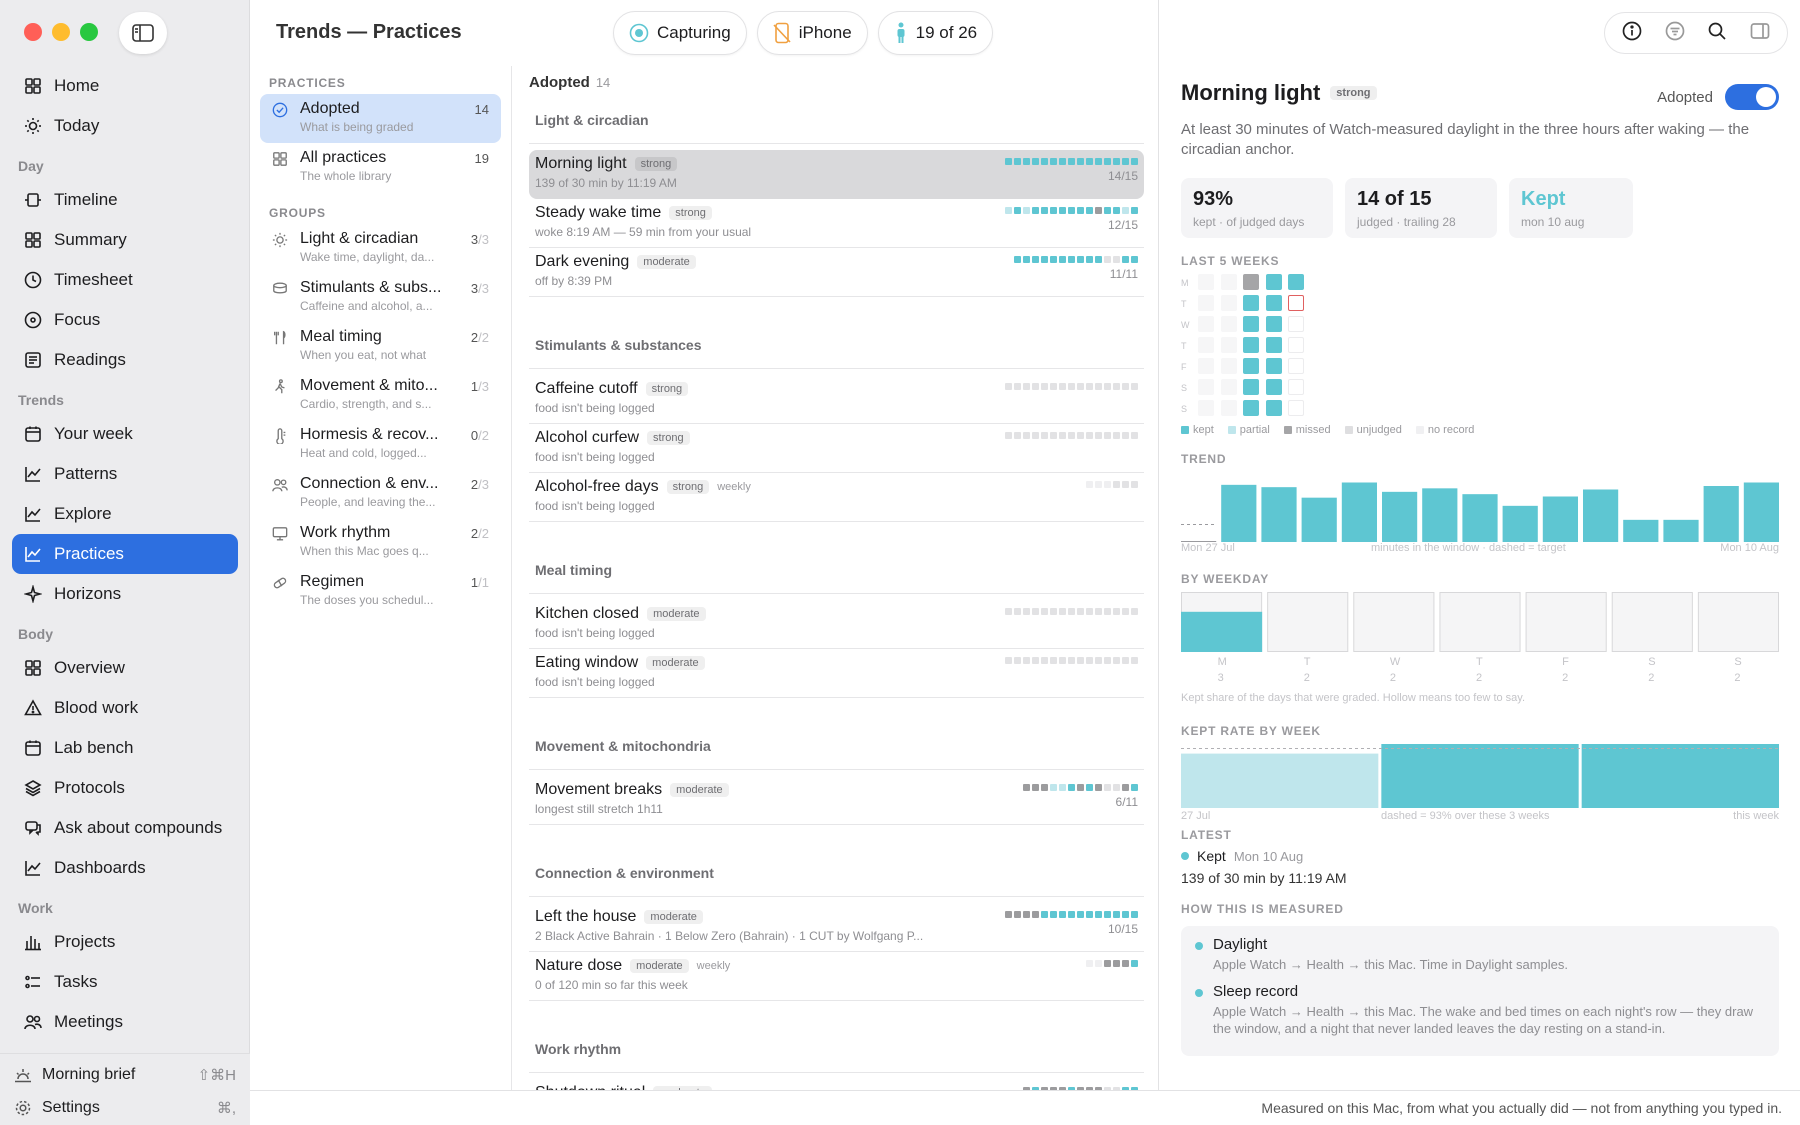  What do you see at coordinates (1760, 33) in the screenshot?
I see `inspector-toggle-button` at bounding box center [1760, 33].